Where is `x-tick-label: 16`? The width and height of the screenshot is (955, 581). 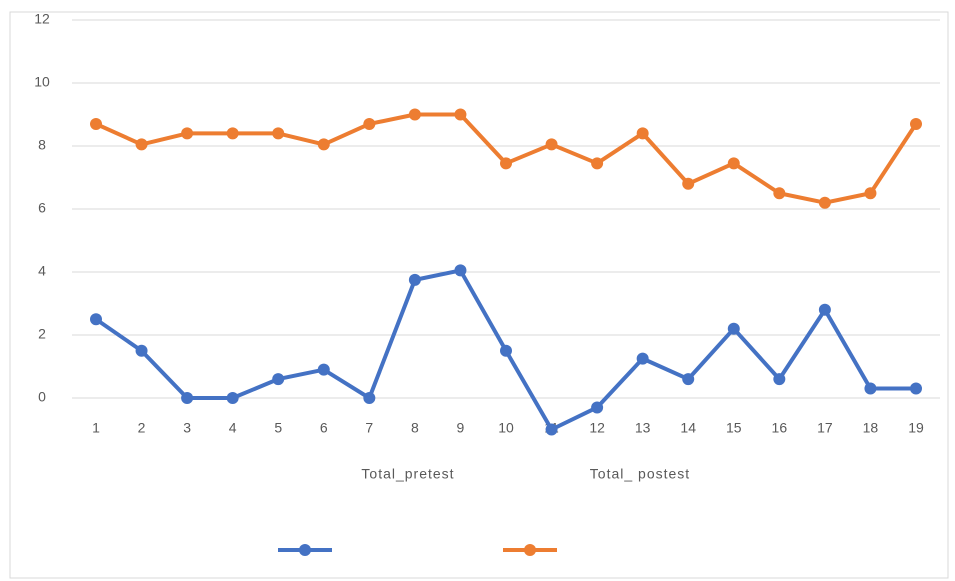 x-tick-label: 16 is located at coordinates (780, 428).